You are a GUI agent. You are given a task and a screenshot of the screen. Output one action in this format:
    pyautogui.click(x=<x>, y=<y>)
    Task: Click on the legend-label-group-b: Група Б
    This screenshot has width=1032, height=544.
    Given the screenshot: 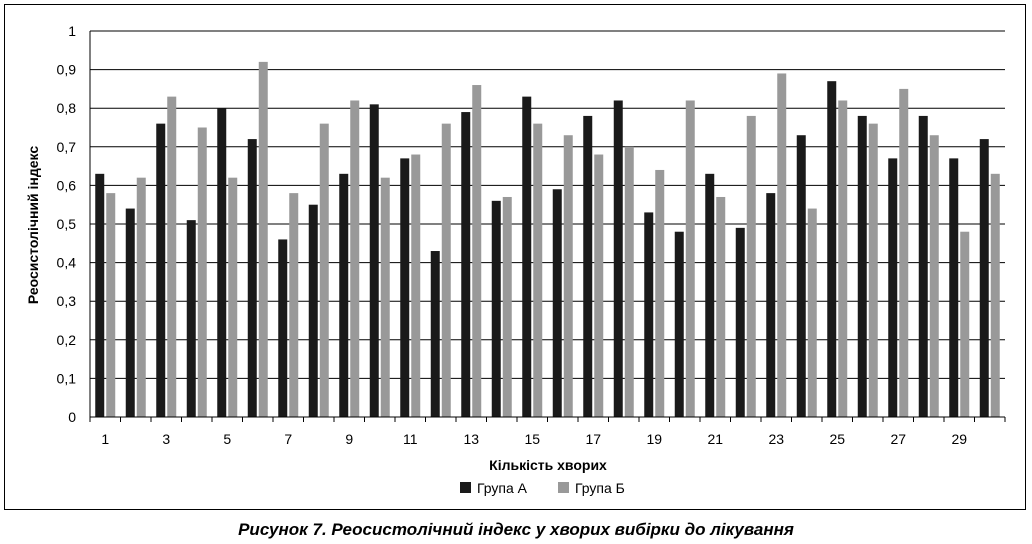 What is the action you would take?
    pyautogui.click(x=600, y=488)
    